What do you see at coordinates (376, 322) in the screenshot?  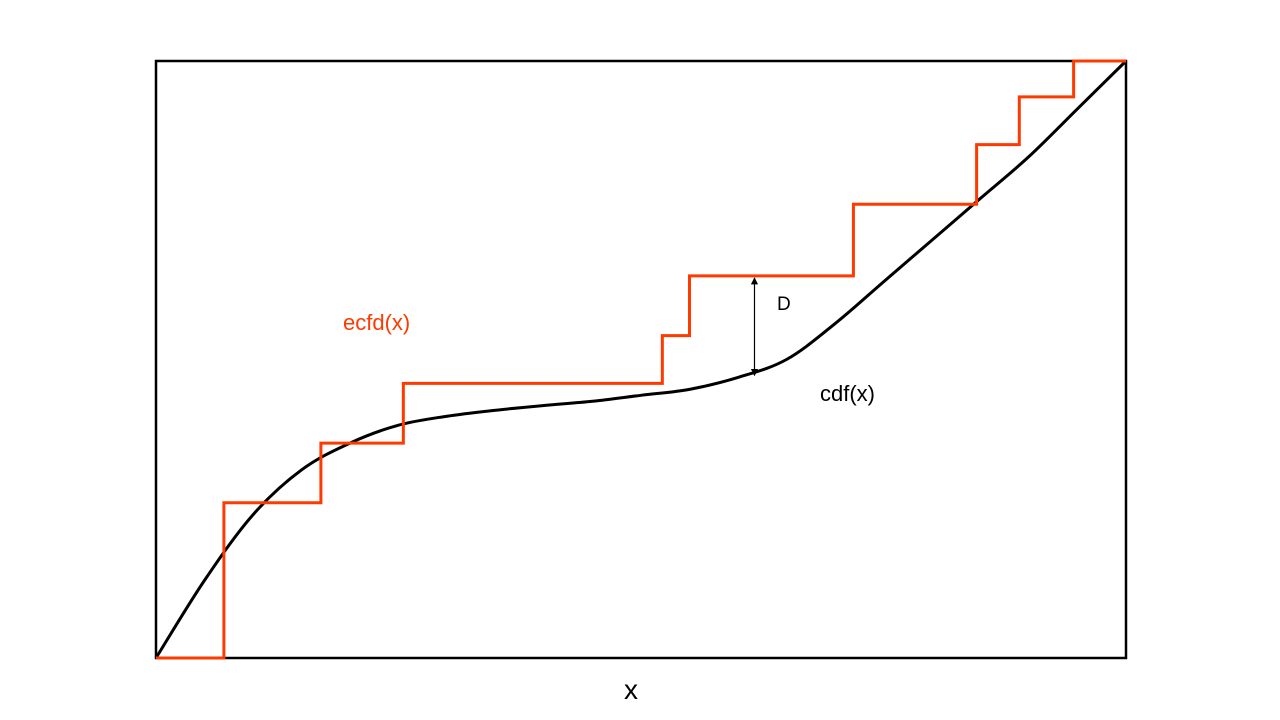 I see `ecdf-label: ecfd(x)` at bounding box center [376, 322].